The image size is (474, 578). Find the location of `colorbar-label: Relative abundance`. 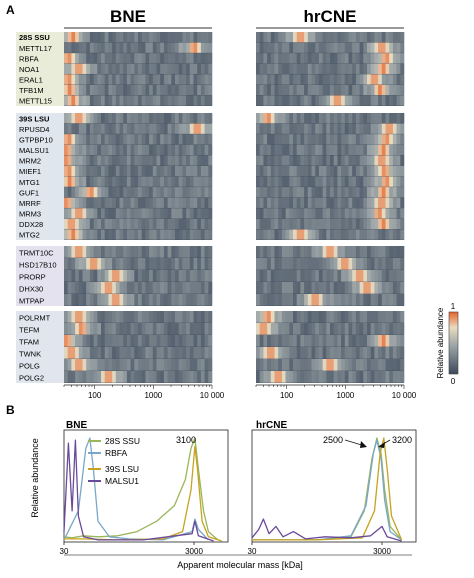

colorbar-label: Relative abundance is located at coordinates (440, 342).